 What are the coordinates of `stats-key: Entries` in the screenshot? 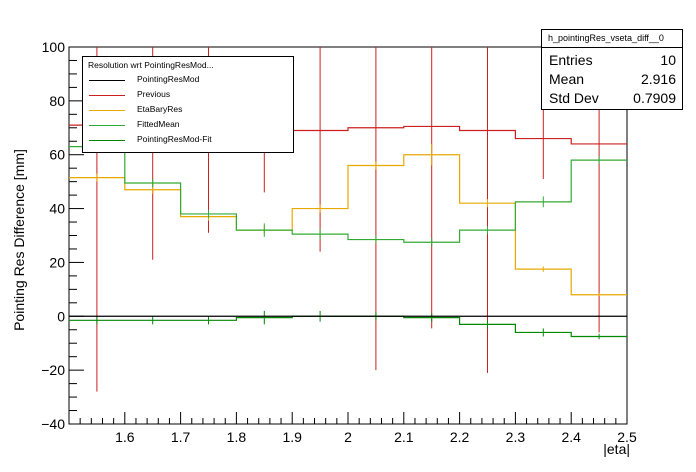 It's located at (571, 60).